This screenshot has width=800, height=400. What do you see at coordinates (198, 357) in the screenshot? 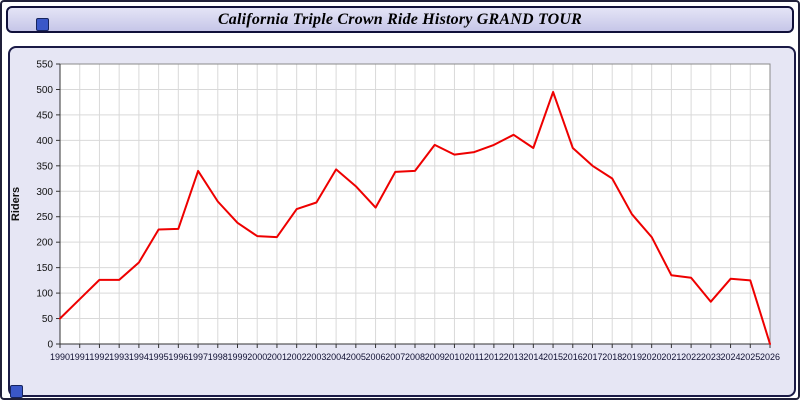
I see `x-tick-label: 1997` at bounding box center [198, 357].